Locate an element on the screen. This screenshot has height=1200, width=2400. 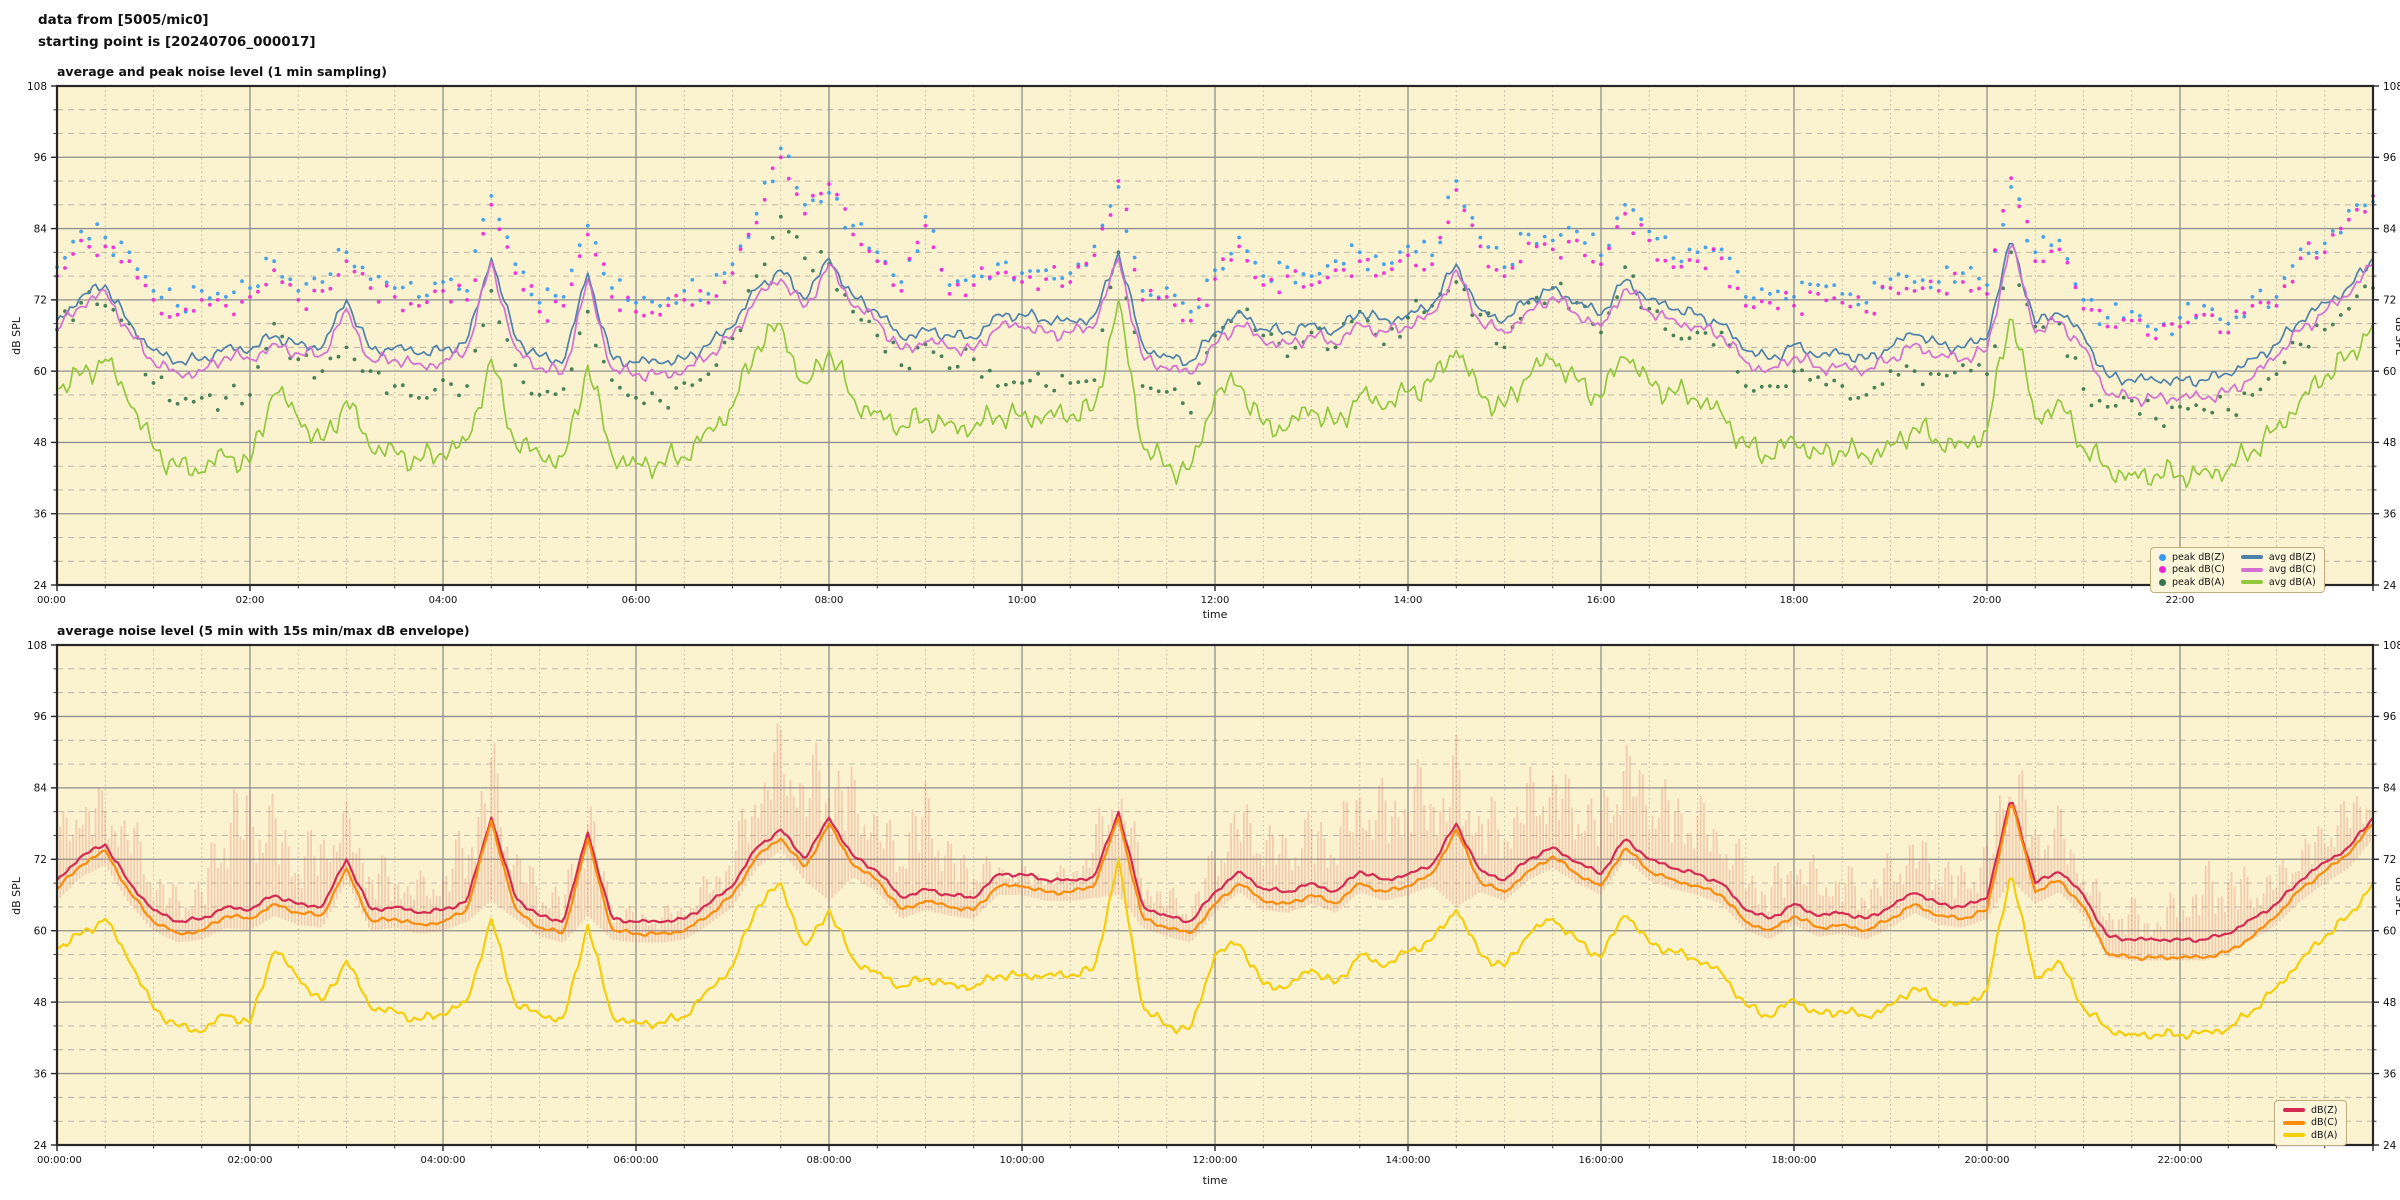
x-tick-label: 12:00 is located at coordinates (1215, 600).